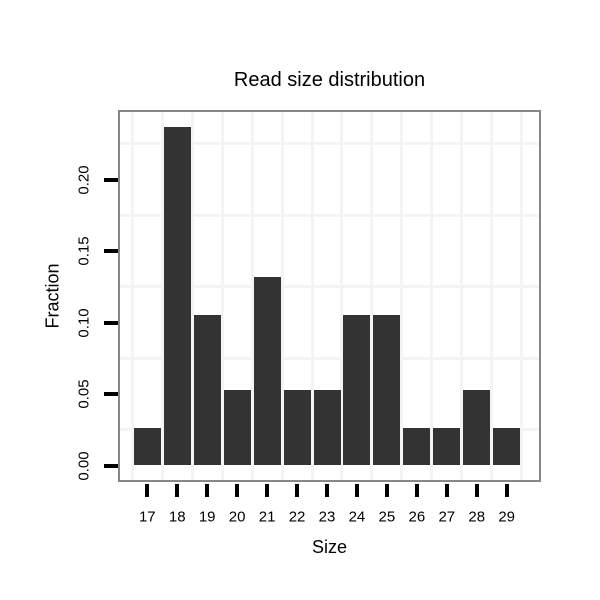 This screenshot has width=600, height=600. What do you see at coordinates (387, 517) in the screenshot?
I see `x-tick-label-25: 25` at bounding box center [387, 517].